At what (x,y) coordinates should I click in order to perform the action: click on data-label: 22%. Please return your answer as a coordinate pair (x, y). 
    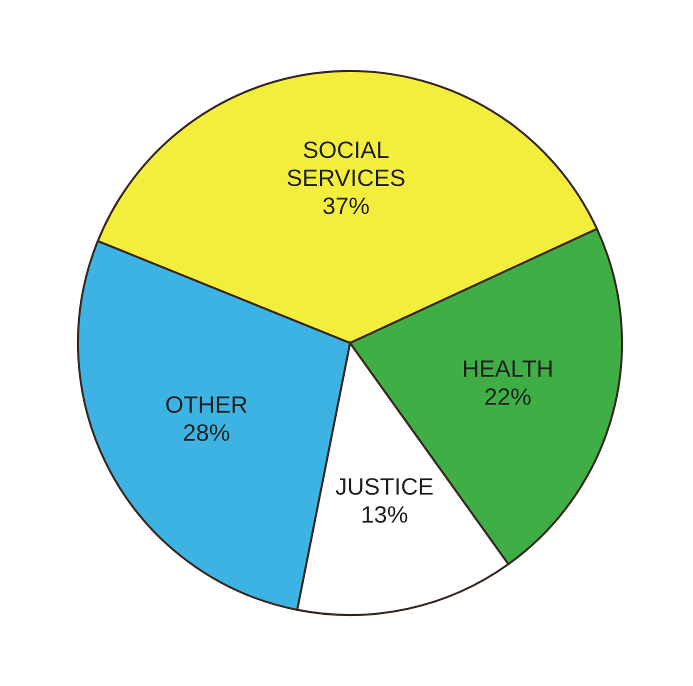
    Looking at the image, I should click on (508, 396).